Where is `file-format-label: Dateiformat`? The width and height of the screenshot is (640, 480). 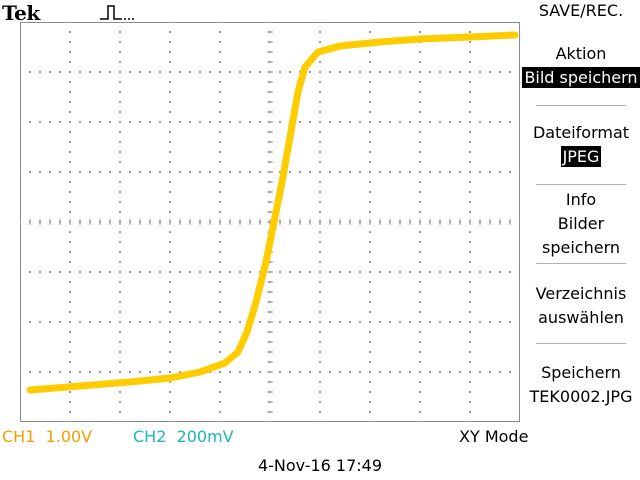
file-format-label: Dateiformat is located at coordinates (581, 132).